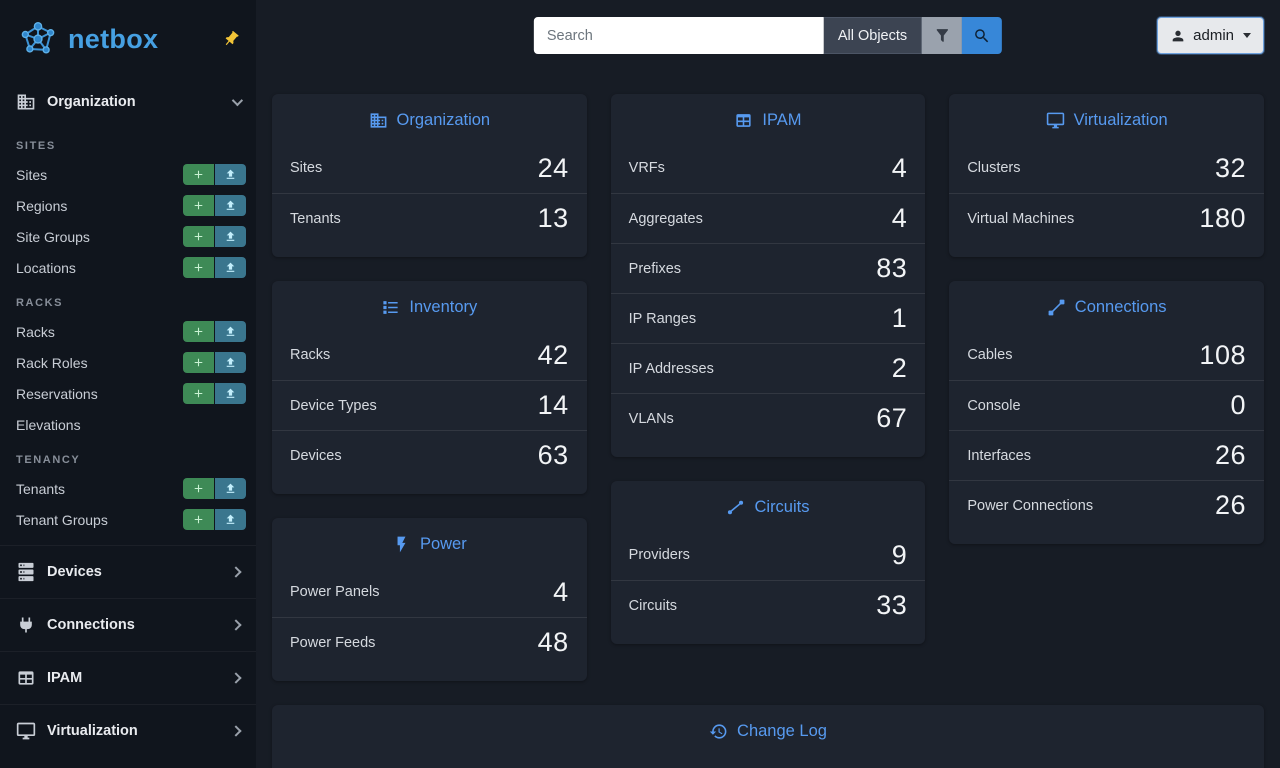 This screenshot has height=768, width=1280. Describe the element at coordinates (237, 100) in the screenshot. I see `chevron-down-icon` at that location.